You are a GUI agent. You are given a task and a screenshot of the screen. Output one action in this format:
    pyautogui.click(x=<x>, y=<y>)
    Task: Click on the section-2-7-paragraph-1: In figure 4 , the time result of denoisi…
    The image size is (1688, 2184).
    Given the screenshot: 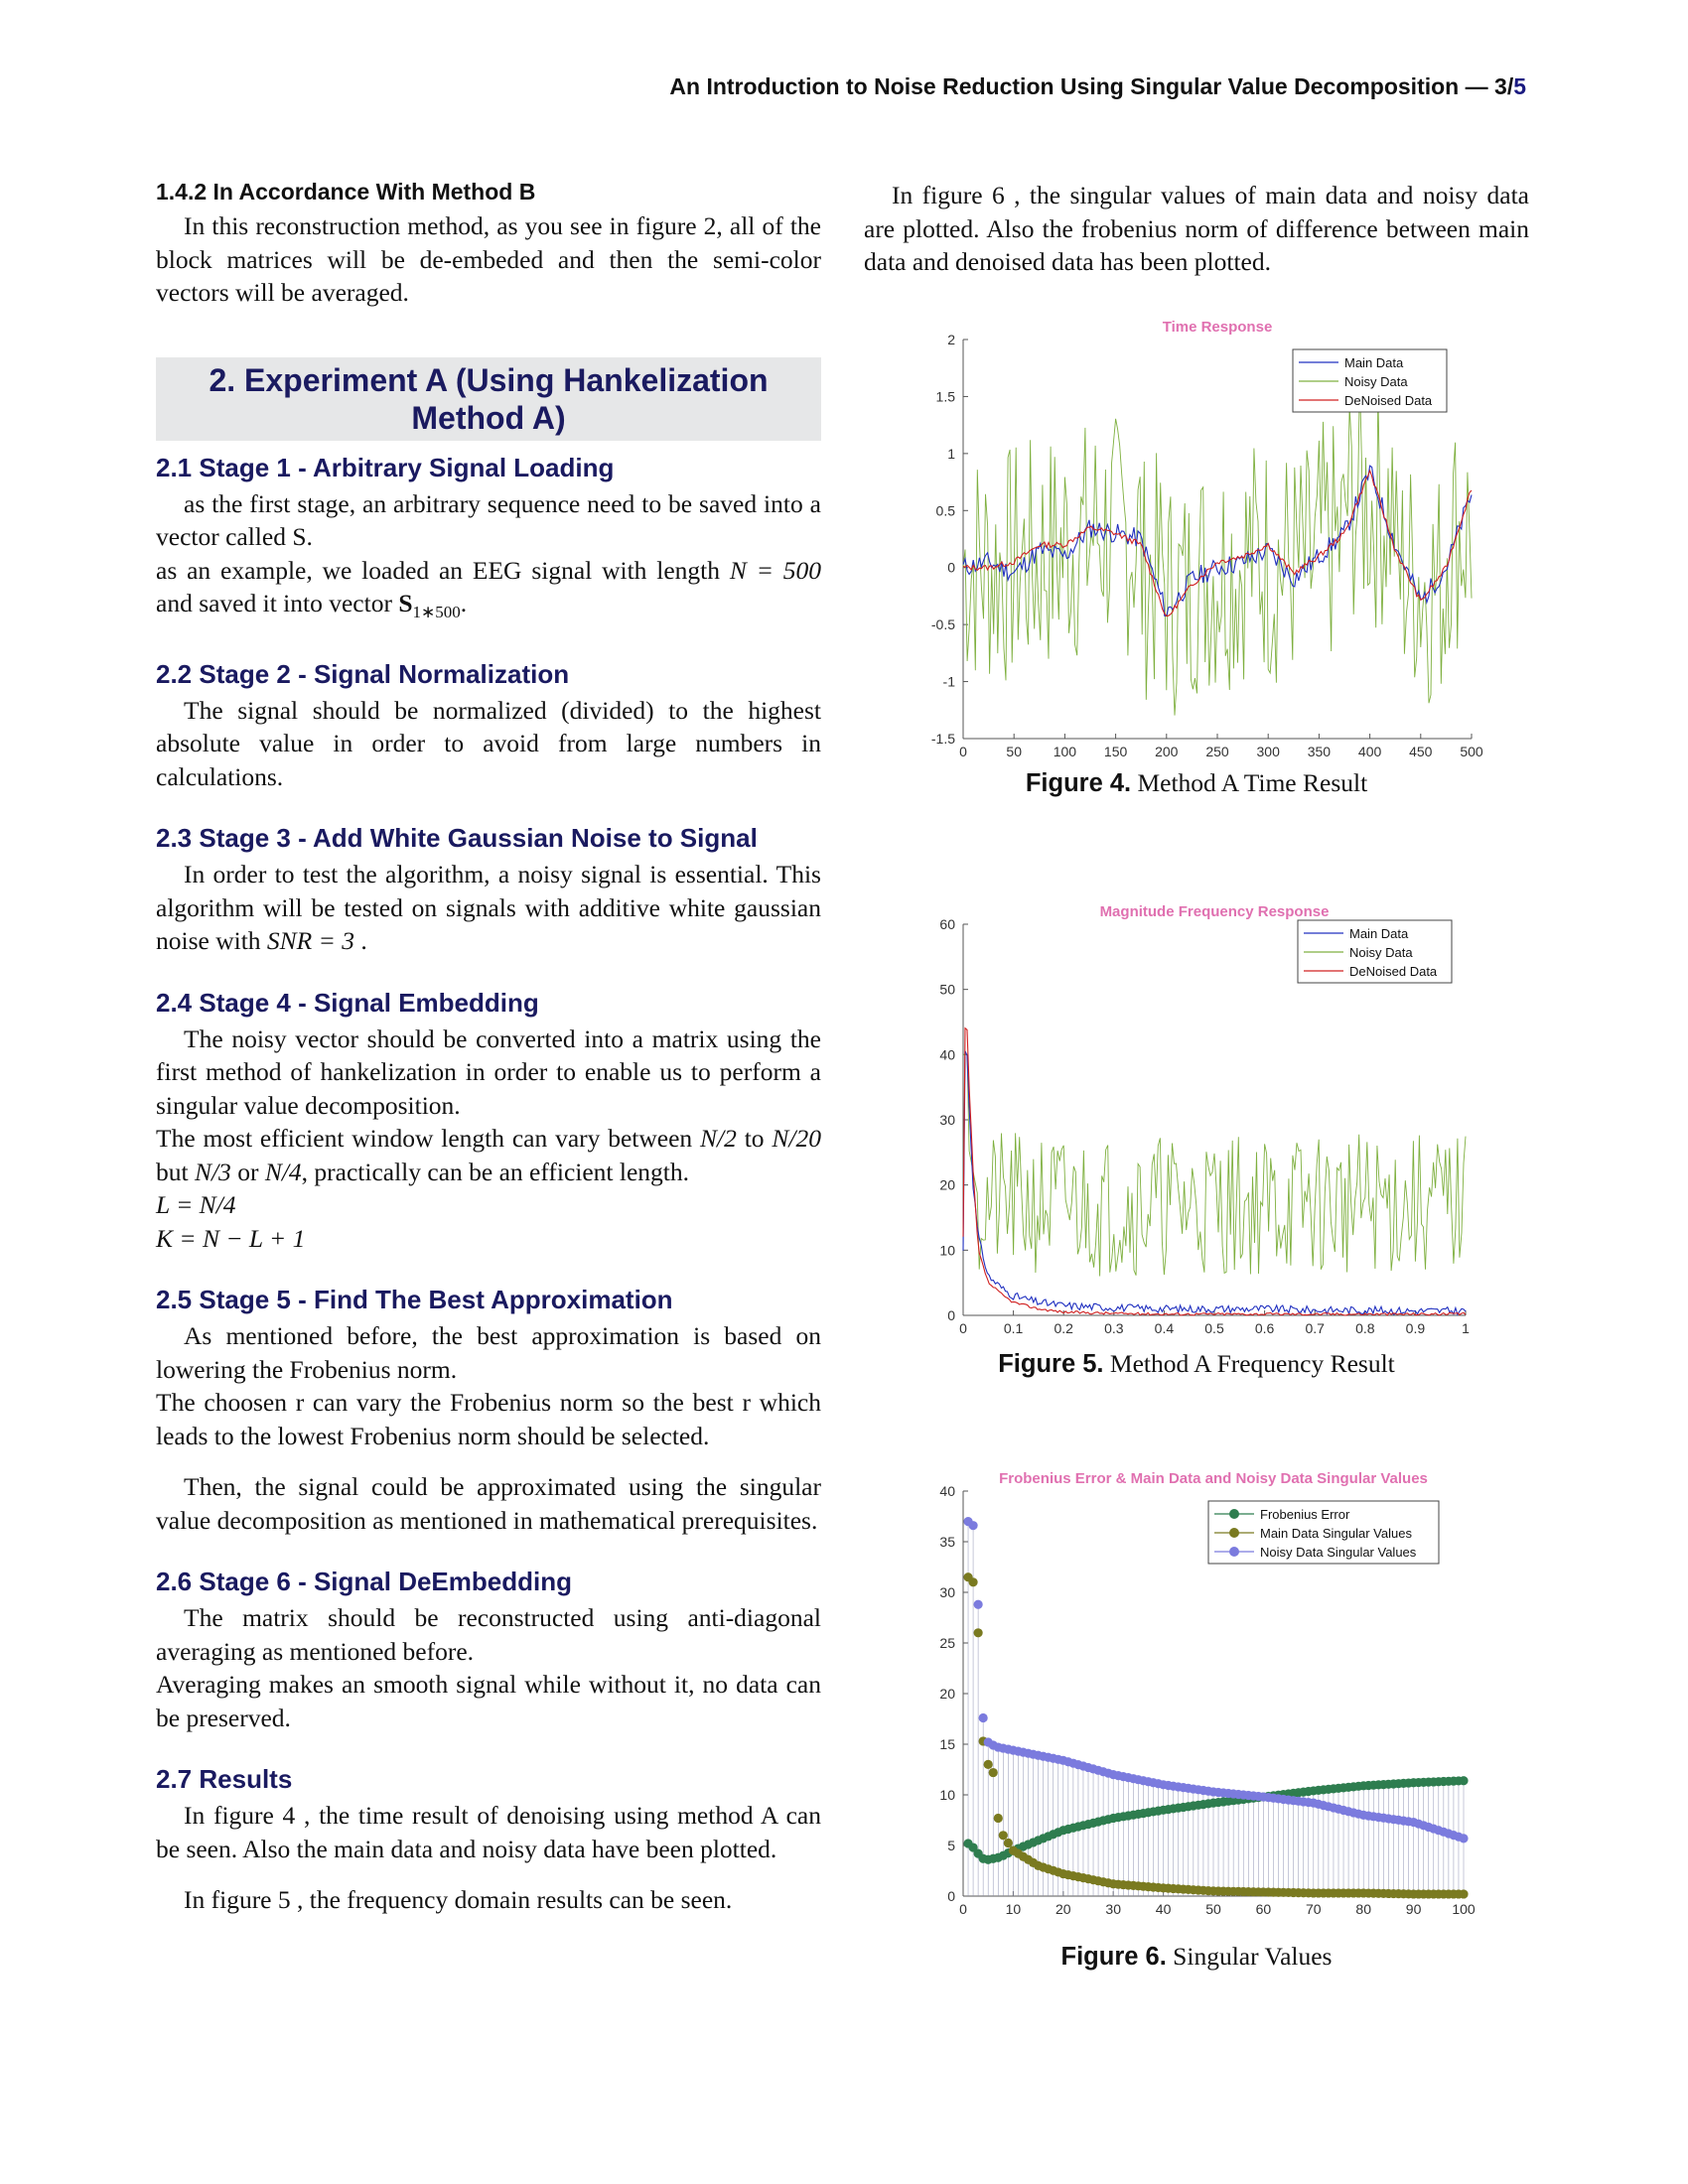 What is the action you would take?
    pyautogui.click(x=488, y=1832)
    